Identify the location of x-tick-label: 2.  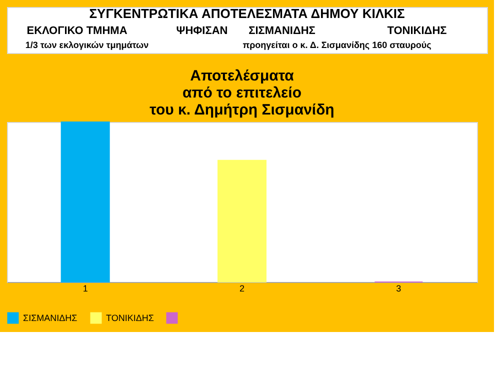
(242, 289).